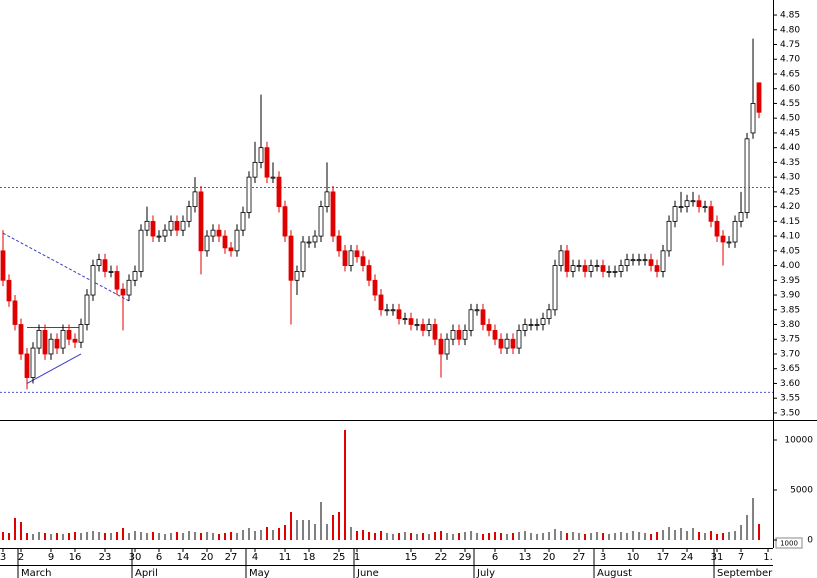 The height and width of the screenshot is (578, 817). What do you see at coordinates (75, 557) in the screenshot?
I see `x-tick-label: 16` at bounding box center [75, 557].